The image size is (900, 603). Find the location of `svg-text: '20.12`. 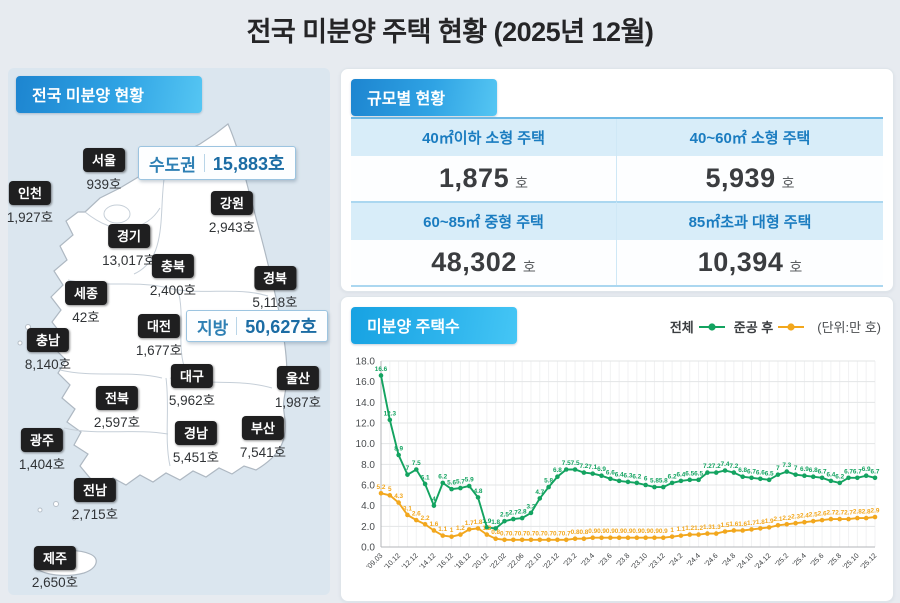

svg-text: '20.12 is located at coordinates (480, 561).